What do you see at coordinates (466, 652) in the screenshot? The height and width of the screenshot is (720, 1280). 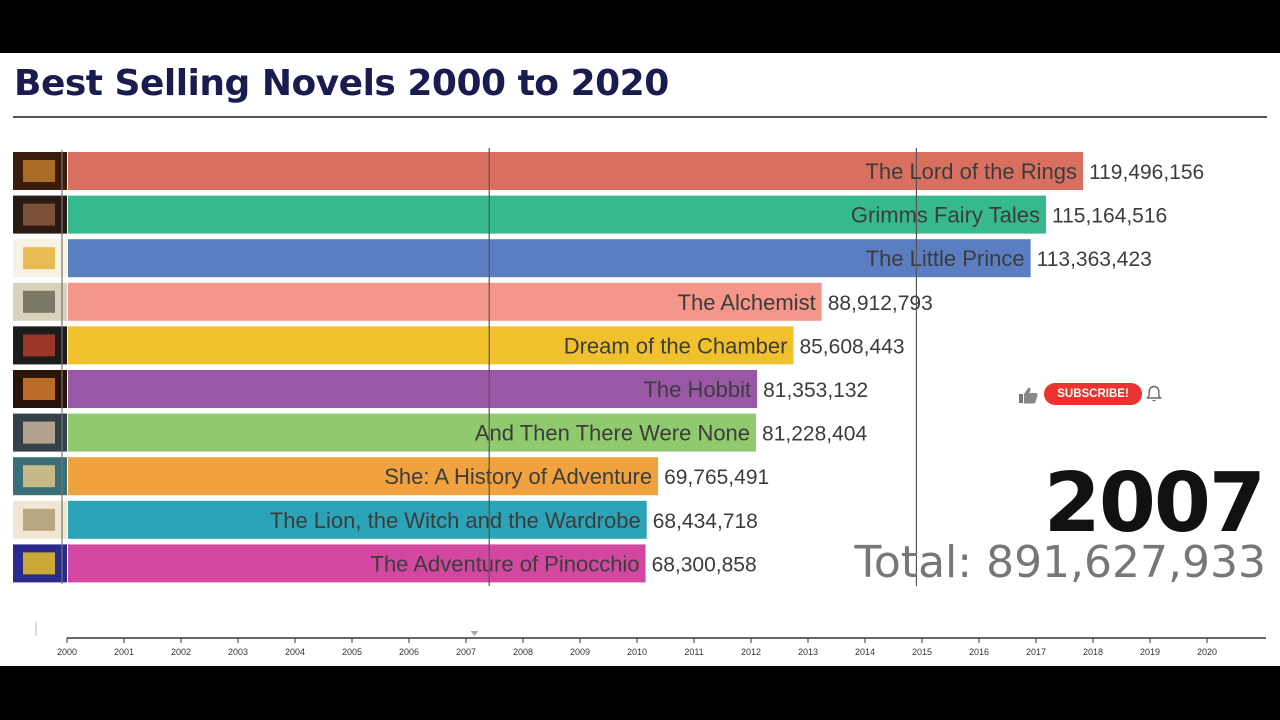 I see `timeline-tick-label: 2007` at bounding box center [466, 652].